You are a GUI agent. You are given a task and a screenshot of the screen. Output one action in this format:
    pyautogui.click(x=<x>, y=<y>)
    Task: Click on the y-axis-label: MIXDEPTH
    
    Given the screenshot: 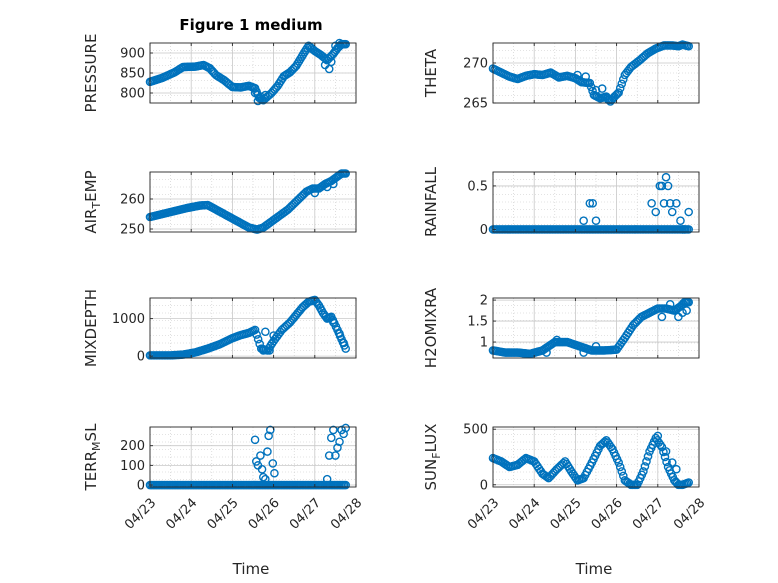 What is the action you would take?
    pyautogui.click(x=91, y=328)
    